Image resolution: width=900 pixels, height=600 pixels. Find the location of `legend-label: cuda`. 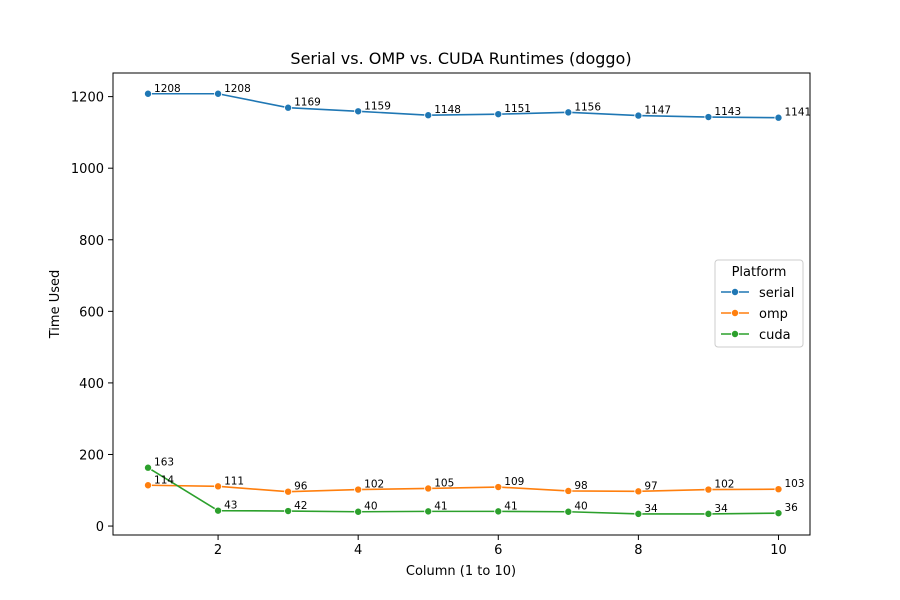

legend-label: cuda is located at coordinates (775, 335).